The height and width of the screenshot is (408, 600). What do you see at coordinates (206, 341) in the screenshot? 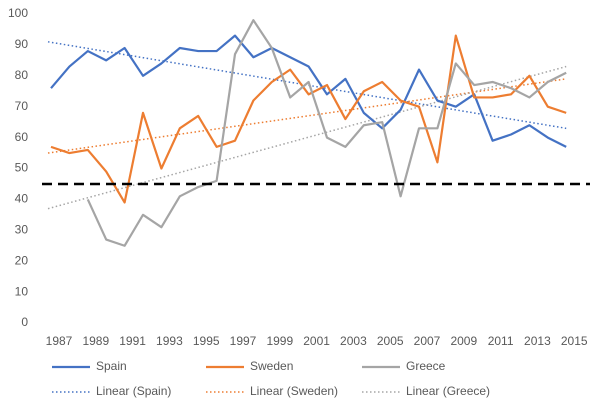
I see `x-tick-label: 1995` at bounding box center [206, 341].